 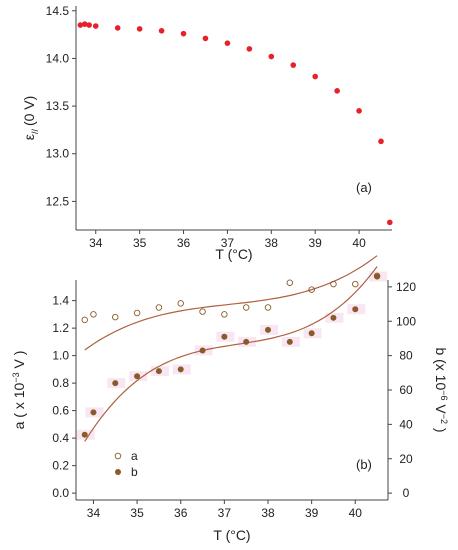 What do you see at coordinates (60, 411) in the screenshot?
I see `y-tick-label-left-b: 0.6` at bounding box center [60, 411].